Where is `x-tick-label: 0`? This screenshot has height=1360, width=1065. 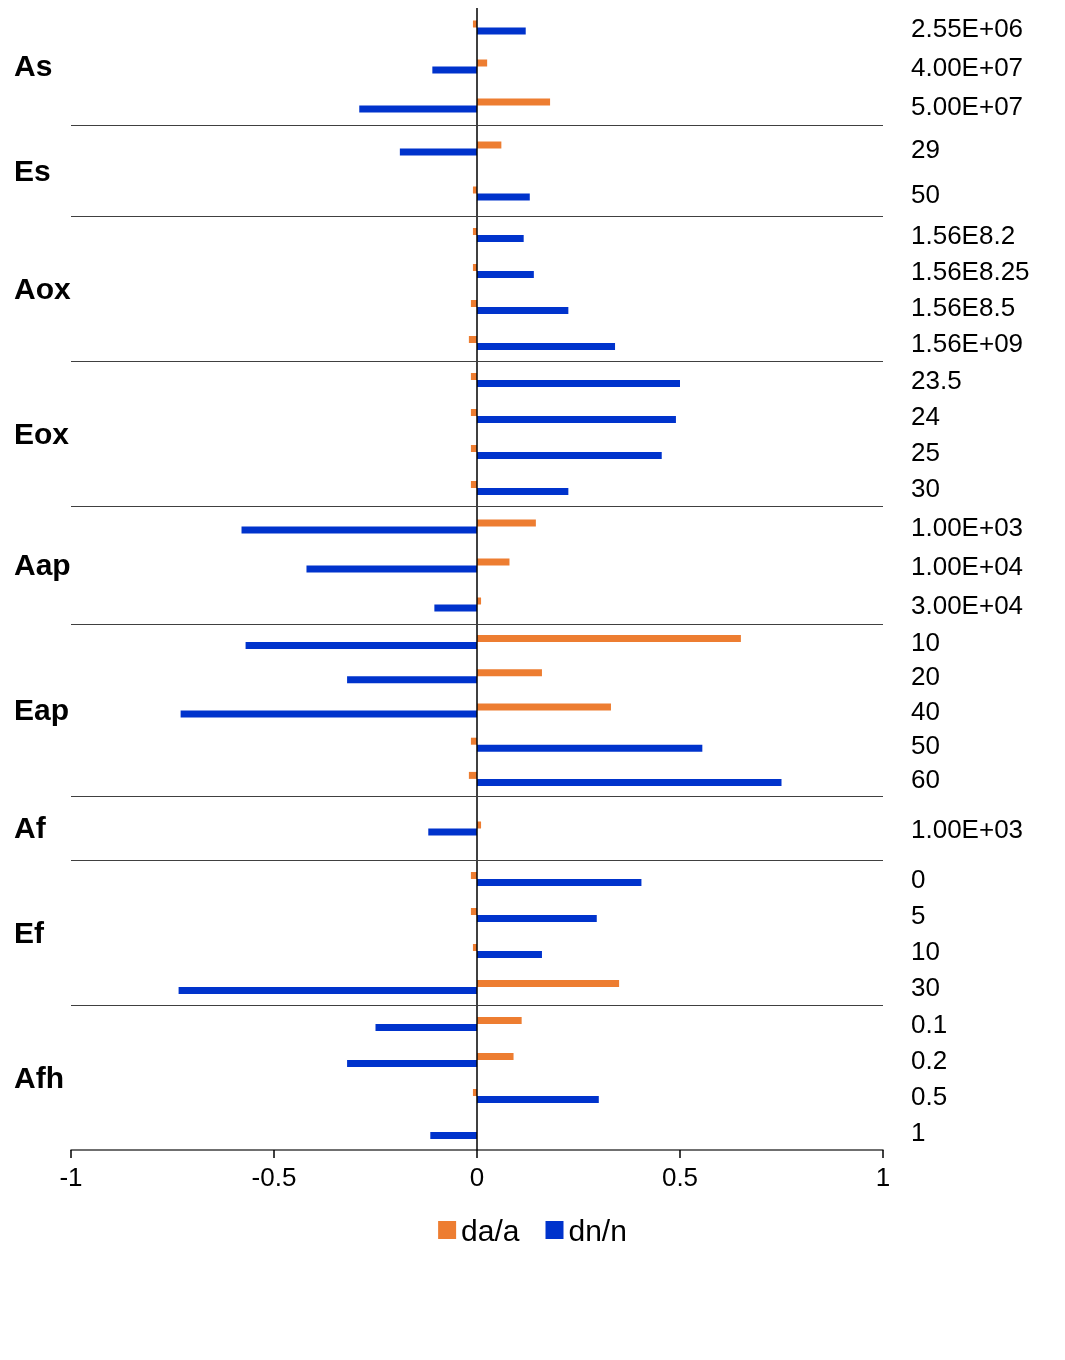
x-tick-label: 0 is located at coordinates (477, 1177).